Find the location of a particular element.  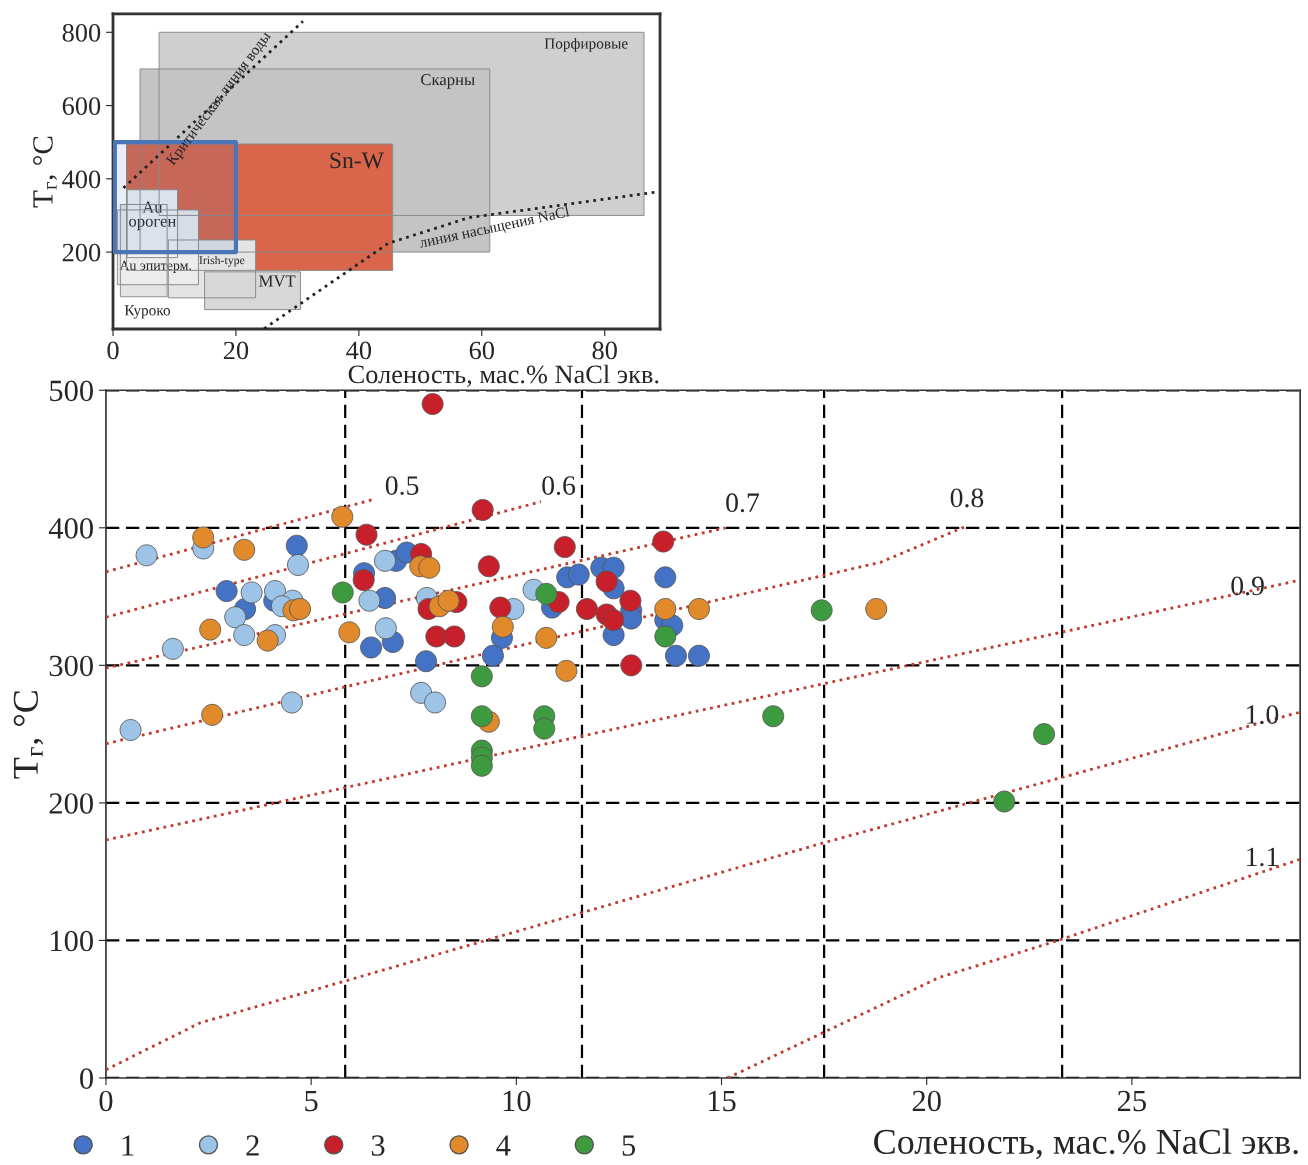

x-tick-label: 15 is located at coordinates (722, 1101).